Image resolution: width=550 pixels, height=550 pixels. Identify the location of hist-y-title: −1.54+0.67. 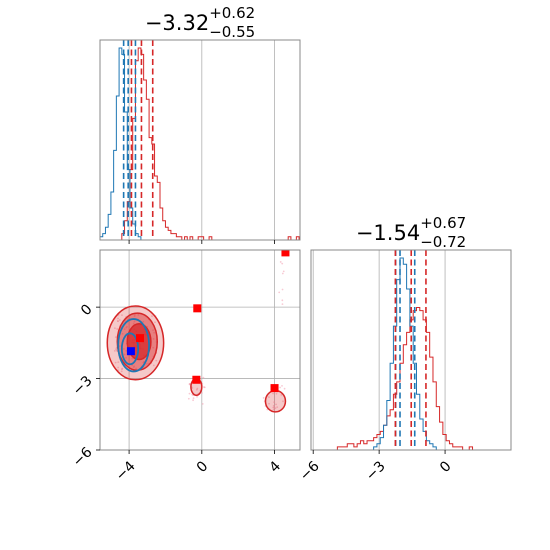
(411, 229).